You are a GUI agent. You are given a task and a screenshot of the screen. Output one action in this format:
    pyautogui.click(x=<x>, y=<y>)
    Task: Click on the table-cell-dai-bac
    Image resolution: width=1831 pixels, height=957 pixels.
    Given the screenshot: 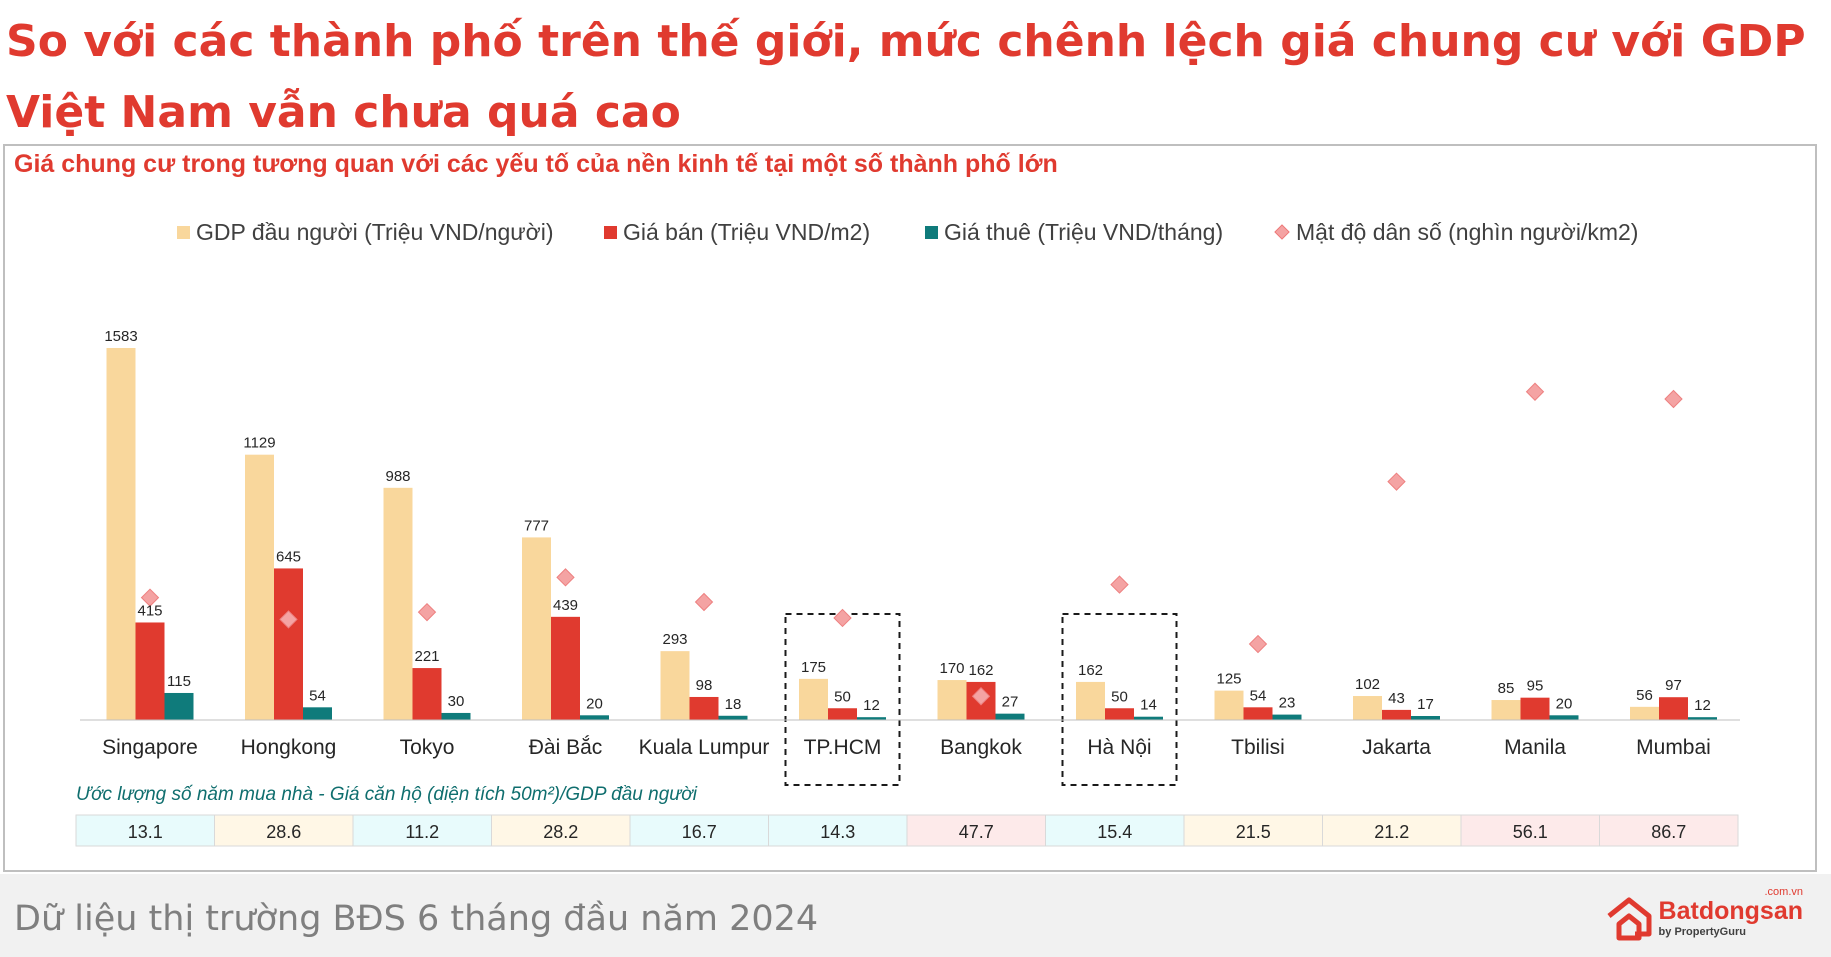 What is the action you would take?
    pyautogui.click(x=561, y=830)
    